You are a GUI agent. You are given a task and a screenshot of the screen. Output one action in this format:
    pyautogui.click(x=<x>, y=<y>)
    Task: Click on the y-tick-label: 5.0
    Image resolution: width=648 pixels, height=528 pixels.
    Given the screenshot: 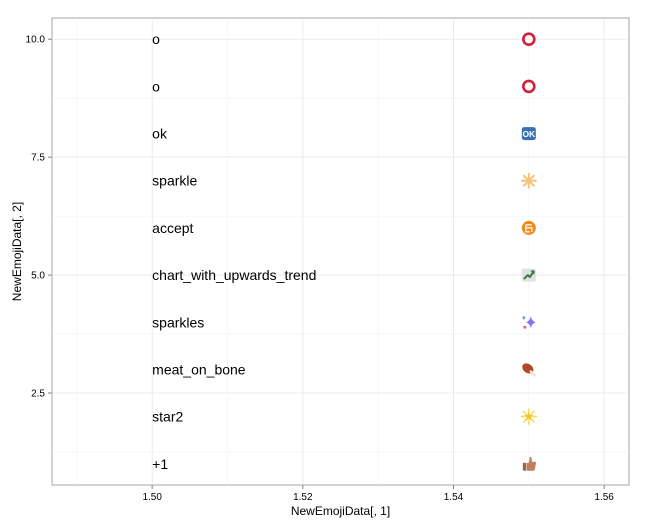 What is the action you would take?
    pyautogui.click(x=38, y=276)
    